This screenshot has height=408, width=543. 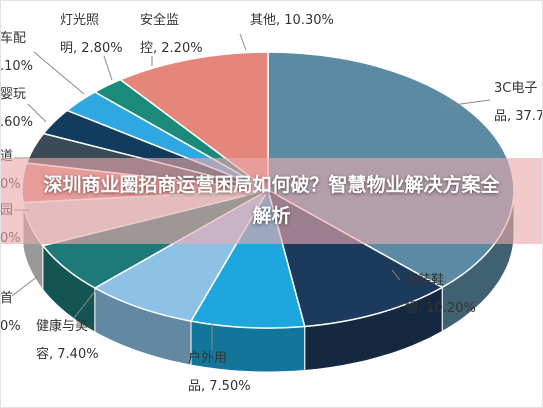 I want to click on slice-5-label-line: 首, so click(x=6, y=298).